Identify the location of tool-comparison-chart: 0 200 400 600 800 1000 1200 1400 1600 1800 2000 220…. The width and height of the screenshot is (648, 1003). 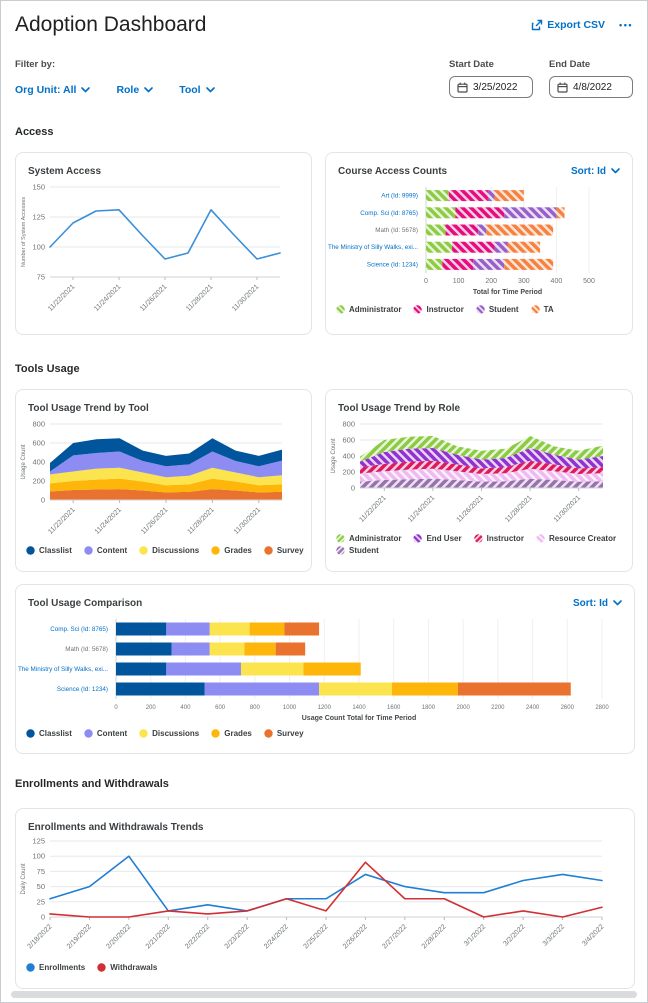
(325, 670).